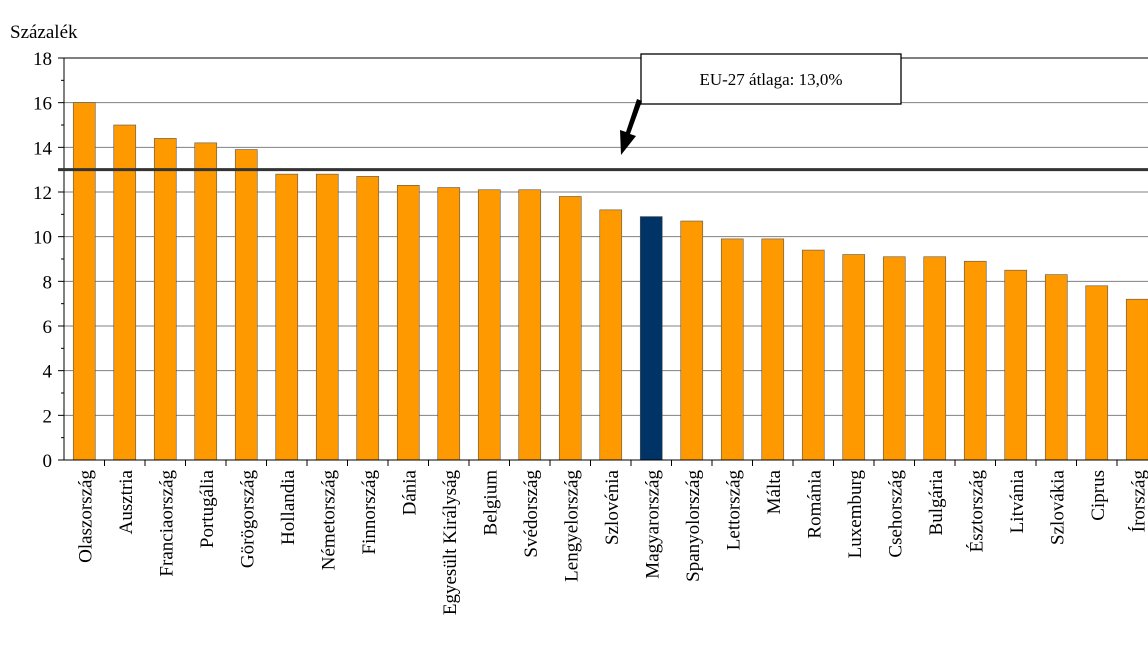 The height and width of the screenshot is (672, 1148). I want to click on bar-szlovákia, so click(1056, 367).